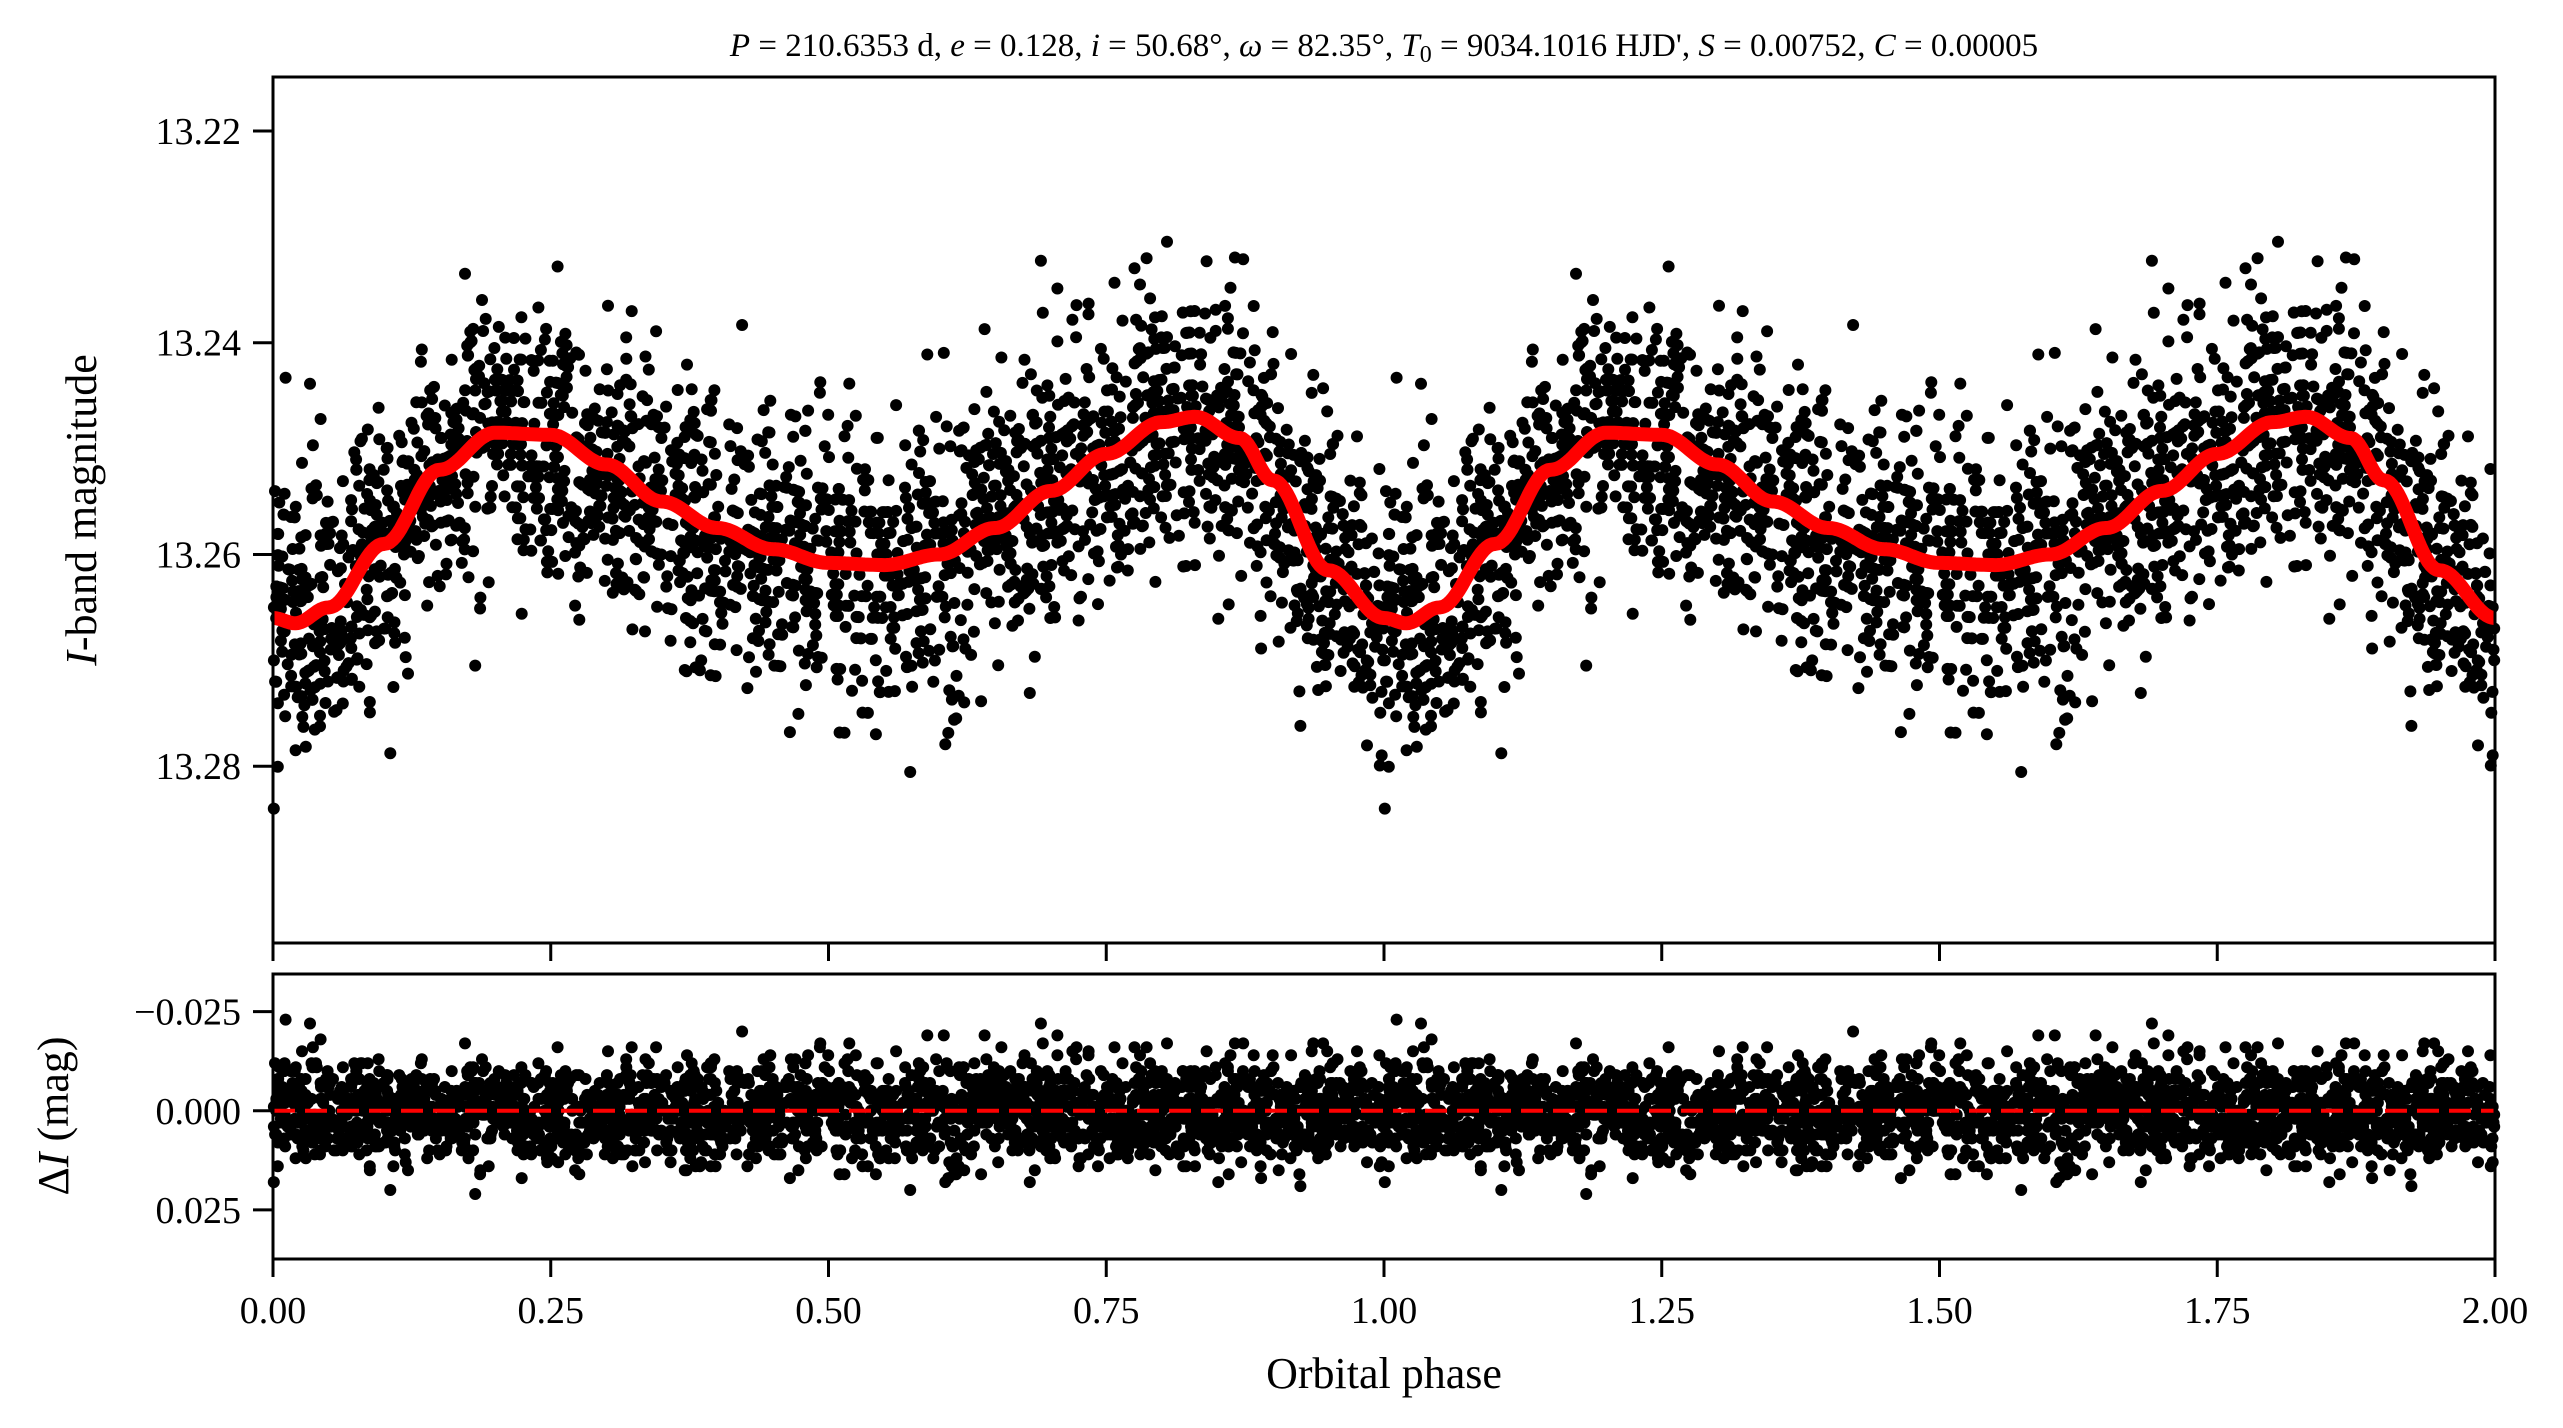 The width and height of the screenshot is (2563, 1428). What do you see at coordinates (1999, 1079) in the screenshot?
I see `residual-point` at bounding box center [1999, 1079].